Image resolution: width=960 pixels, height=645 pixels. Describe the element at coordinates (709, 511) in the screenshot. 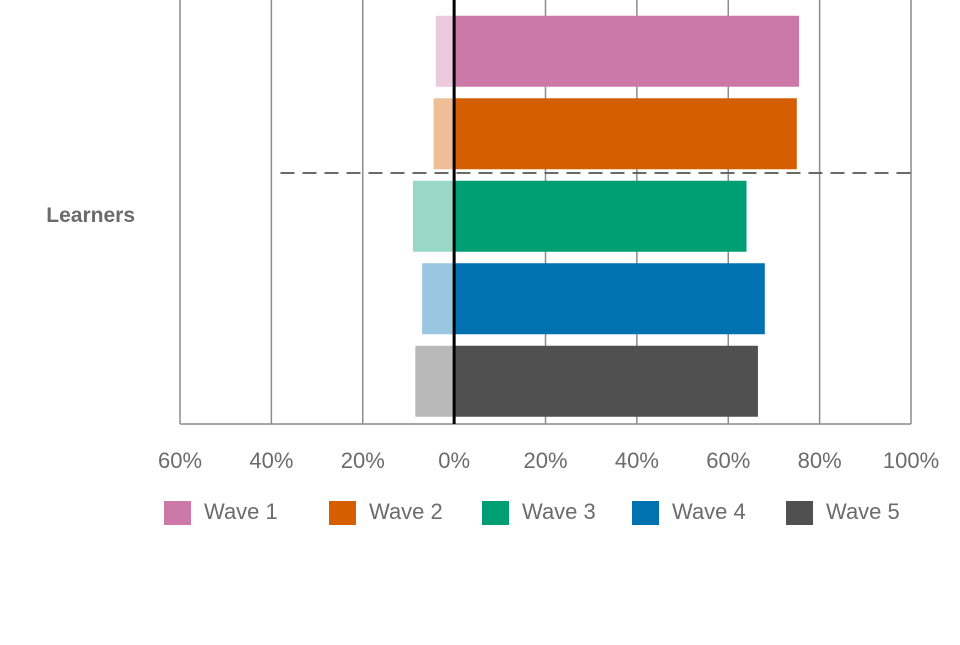

I see `legend-label-4: Wave 4` at that location.